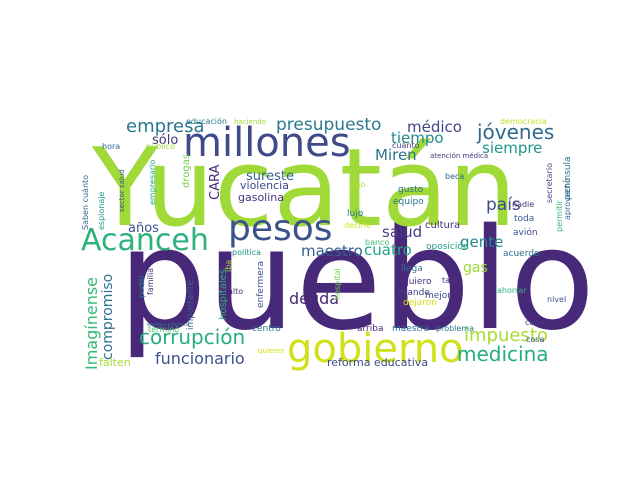 The height and width of the screenshot is (480, 640). I want to click on word-gas: gas, so click(475, 268).